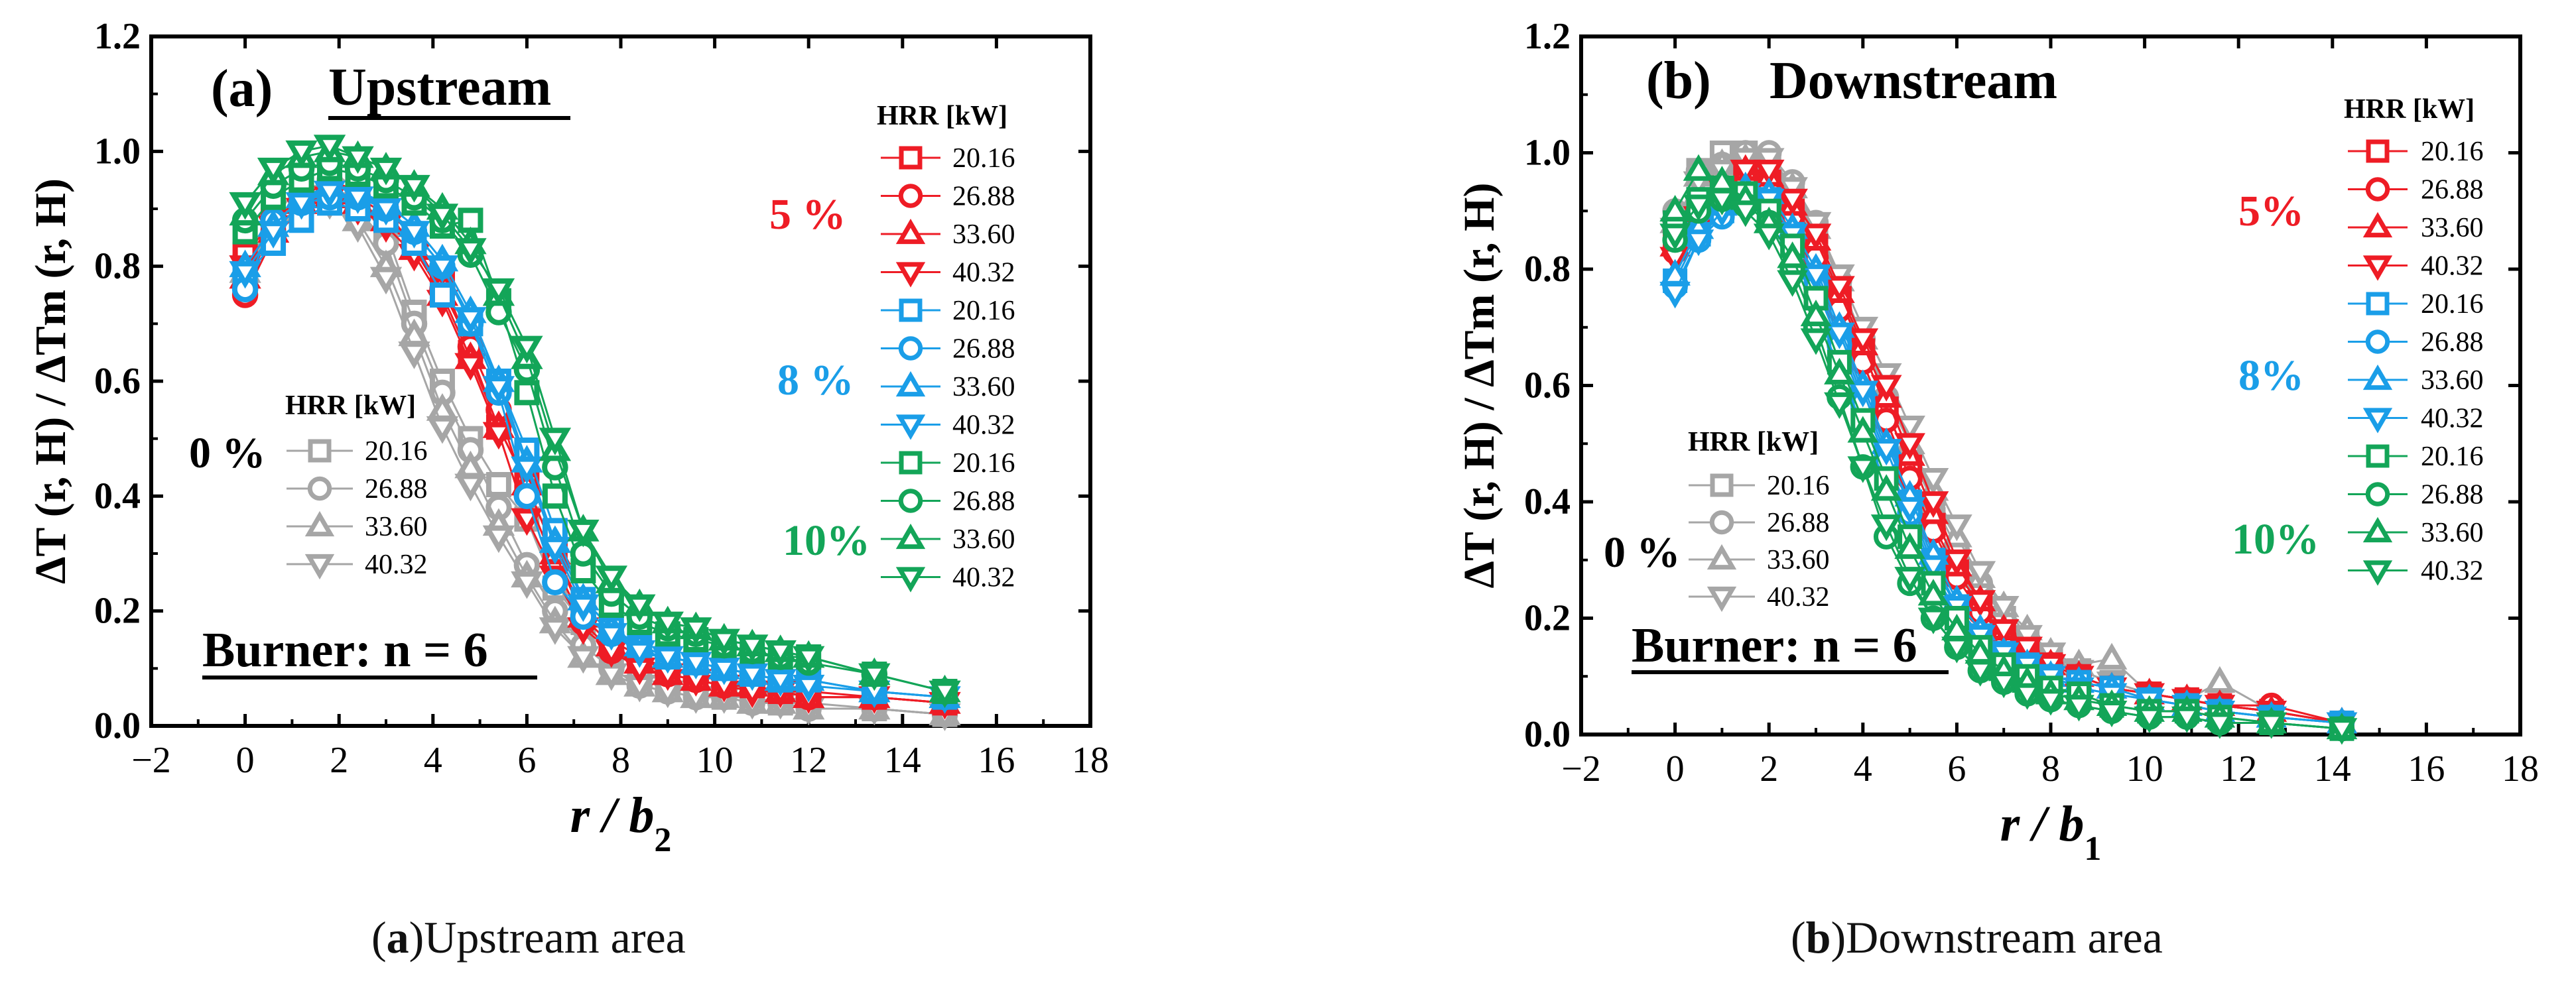  I want to click on legend-title: HRR [kW], so click(942, 116).